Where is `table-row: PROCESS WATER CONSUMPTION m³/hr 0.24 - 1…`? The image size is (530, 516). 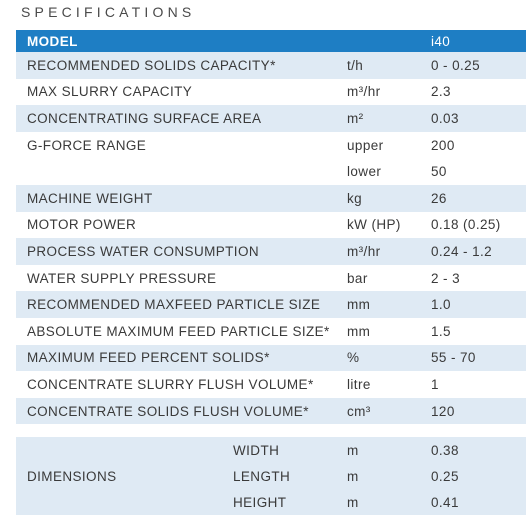 table-row: PROCESS WATER CONSUMPTION m³/hr 0.24 - 1… is located at coordinates (271, 251).